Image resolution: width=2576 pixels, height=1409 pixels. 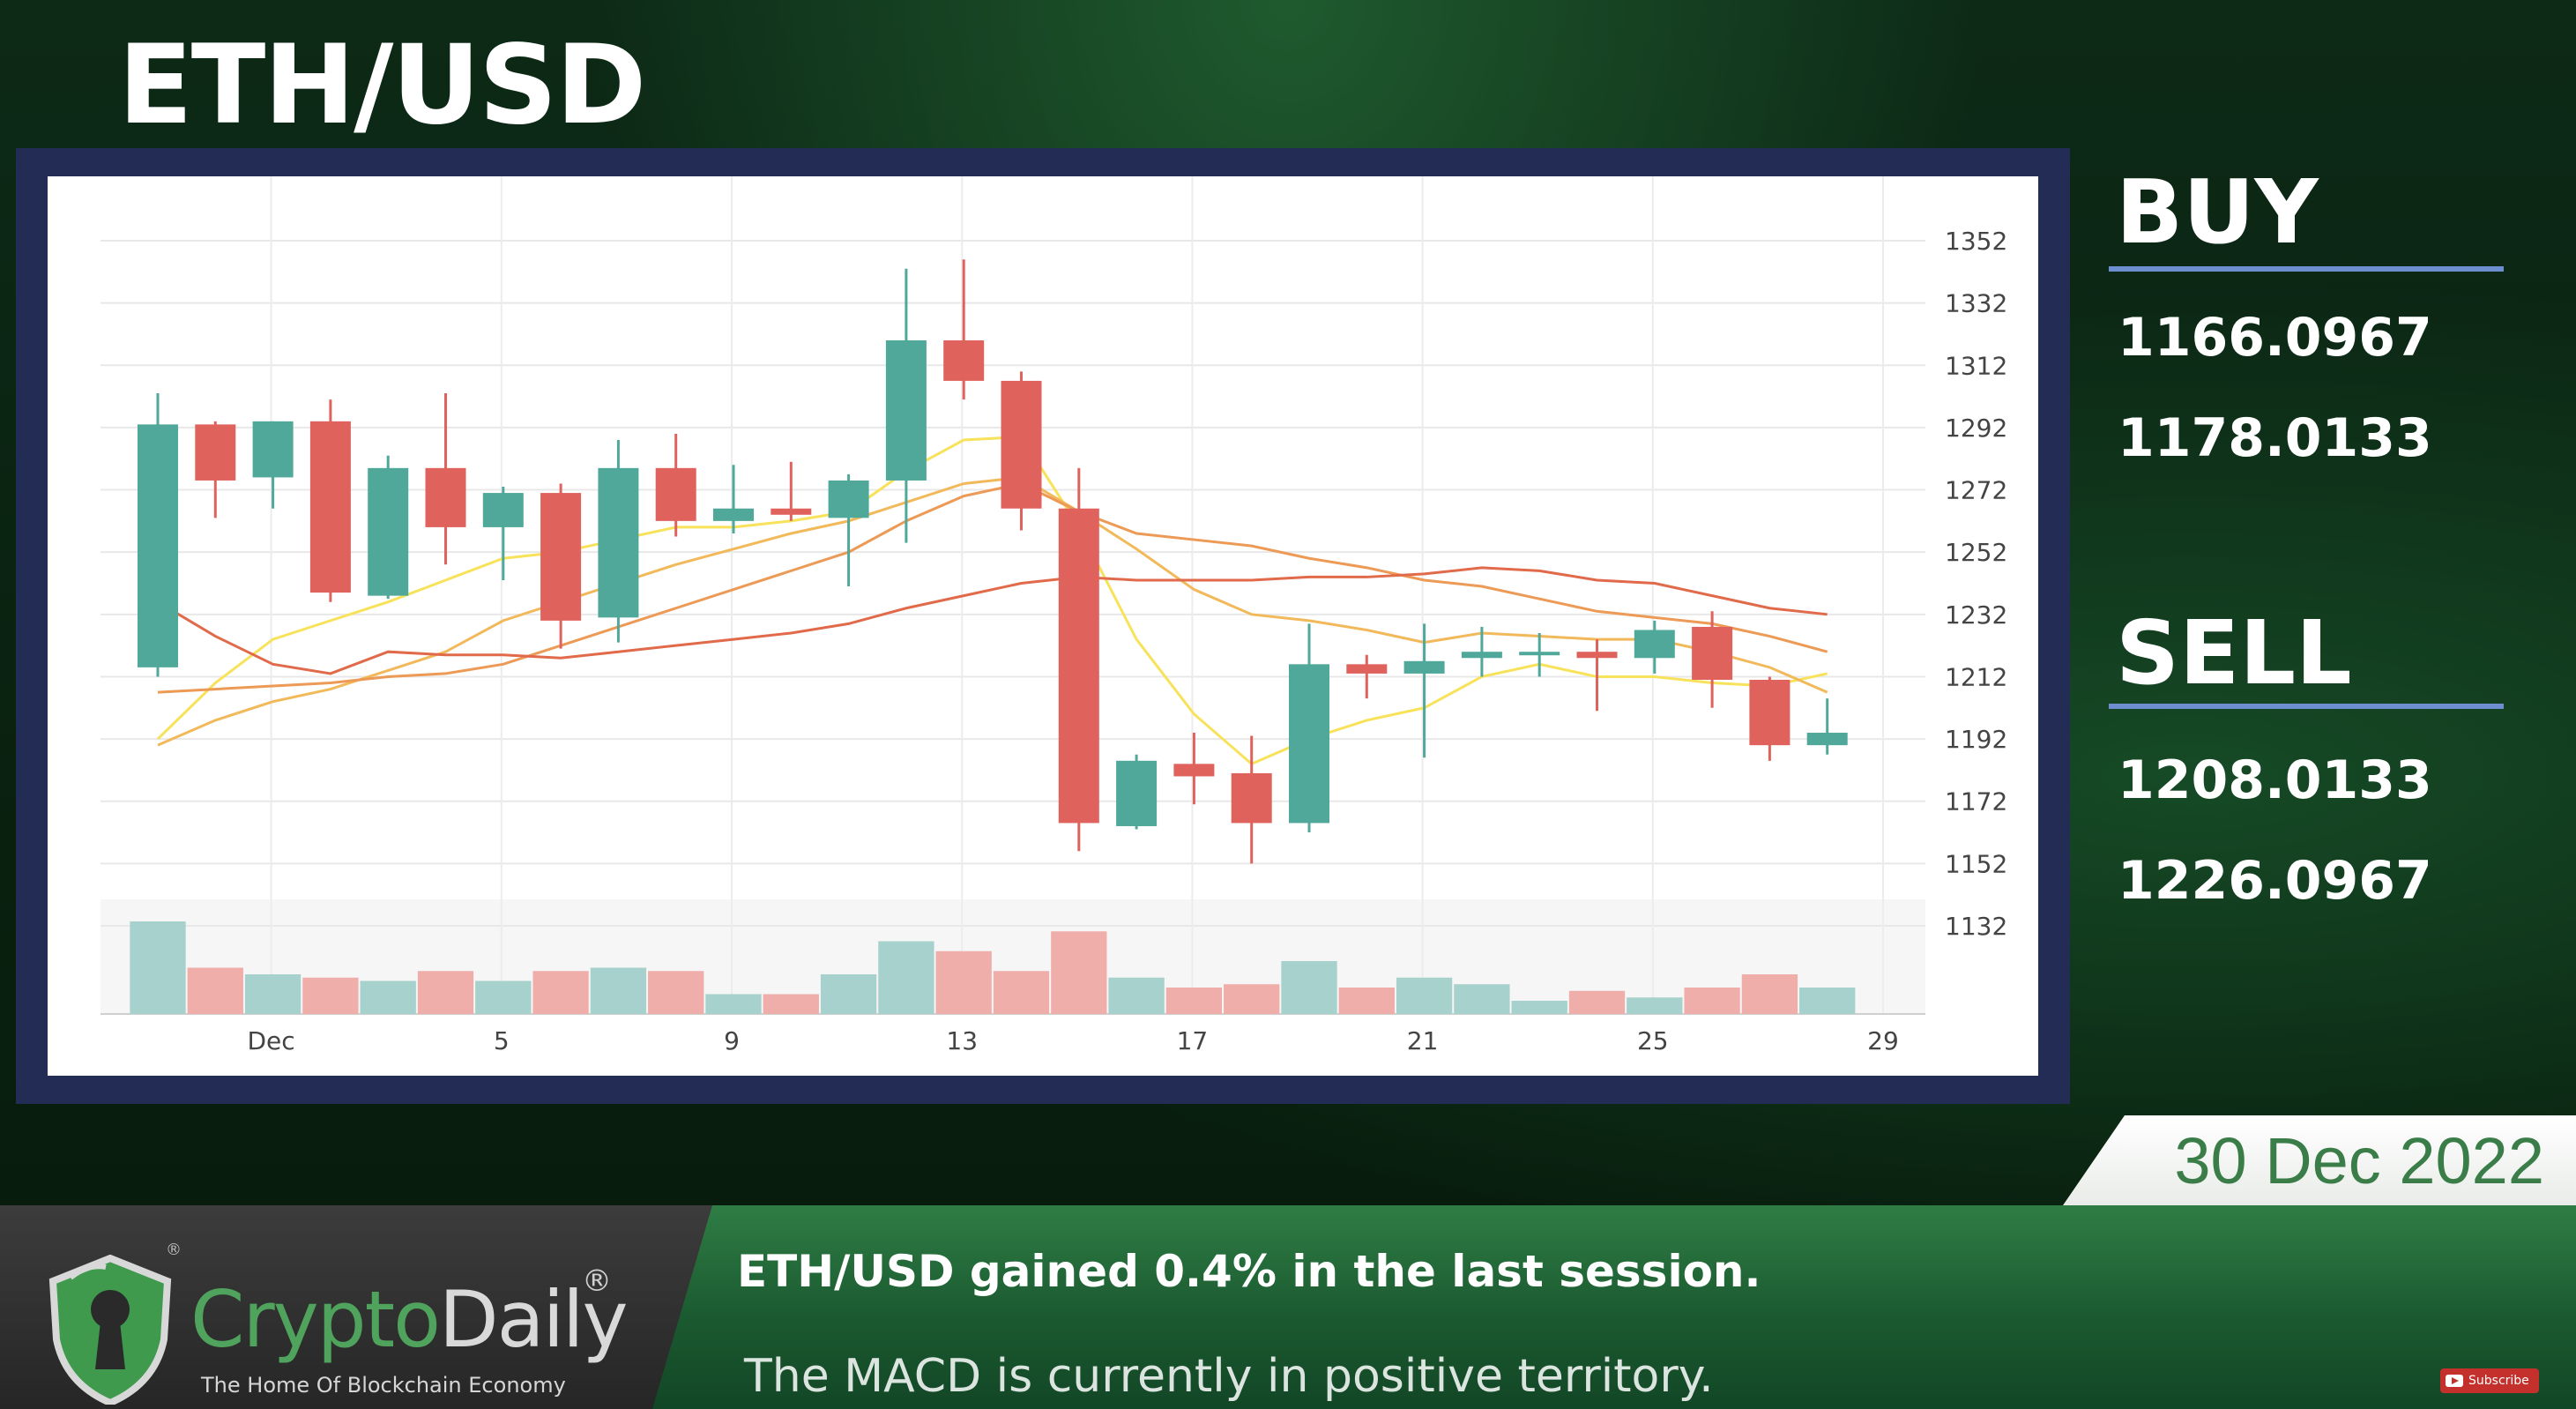 I want to click on x-tick-label: Dec, so click(x=272, y=1040).